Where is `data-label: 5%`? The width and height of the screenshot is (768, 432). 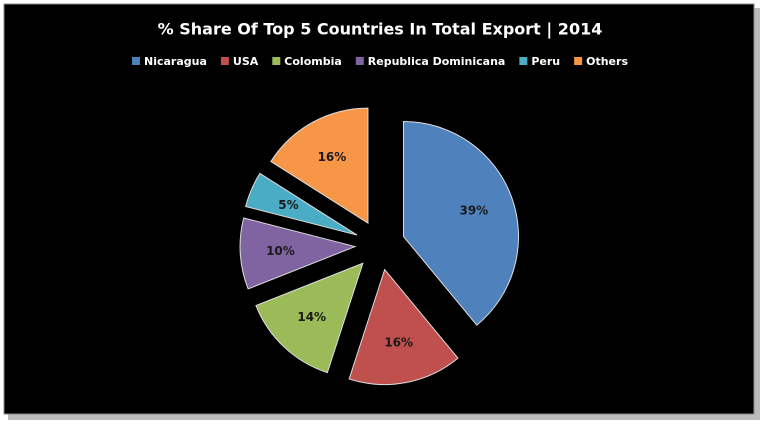 data-label: 5% is located at coordinates (288, 205).